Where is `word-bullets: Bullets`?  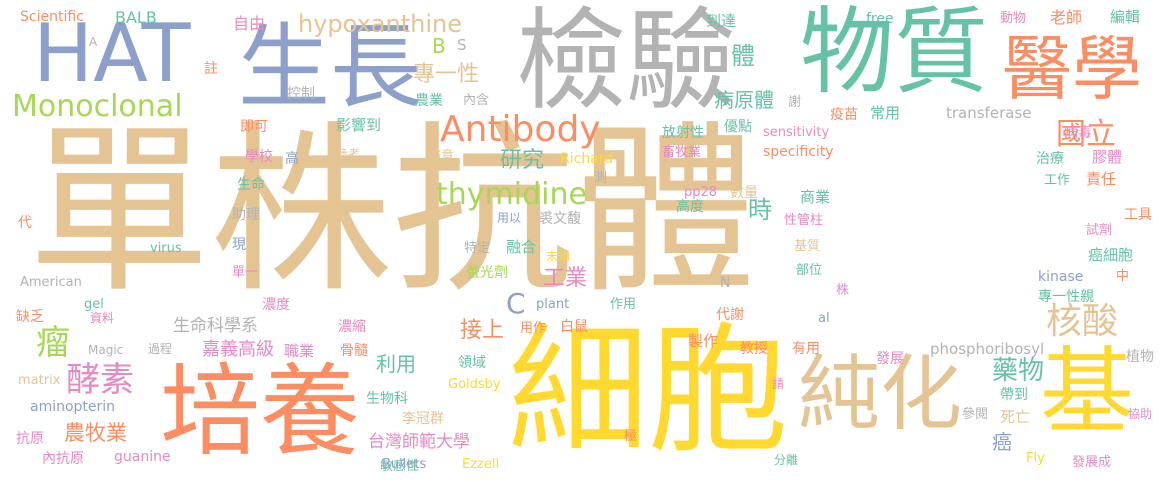 word-bullets: Bullets is located at coordinates (404, 464).